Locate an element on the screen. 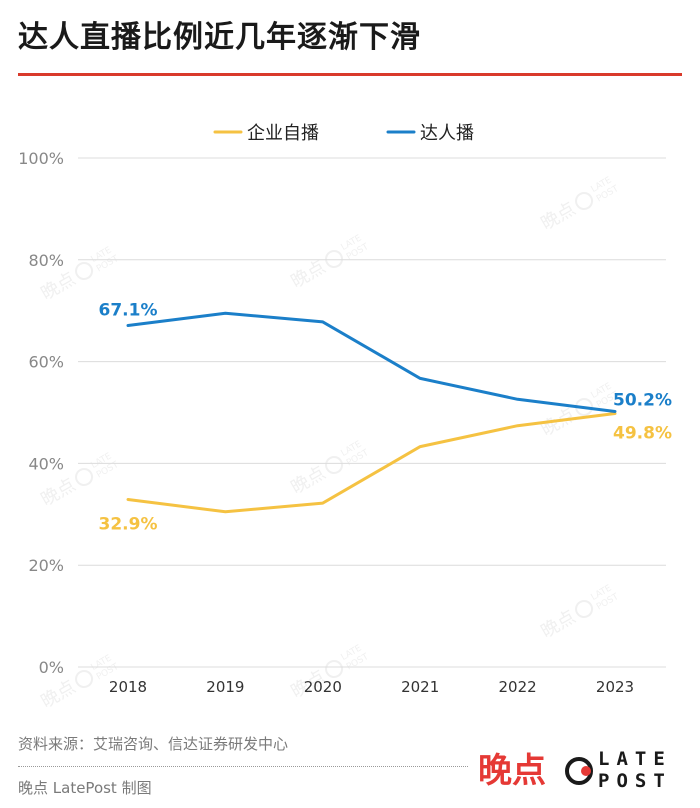  y-tick-label: 100% is located at coordinates (41, 158).